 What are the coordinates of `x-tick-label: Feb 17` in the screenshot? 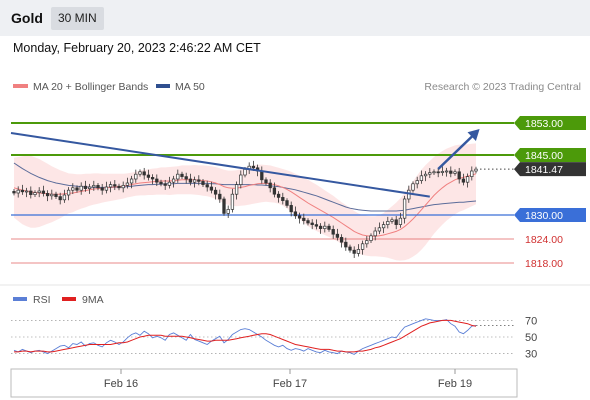 It's located at (290, 384).